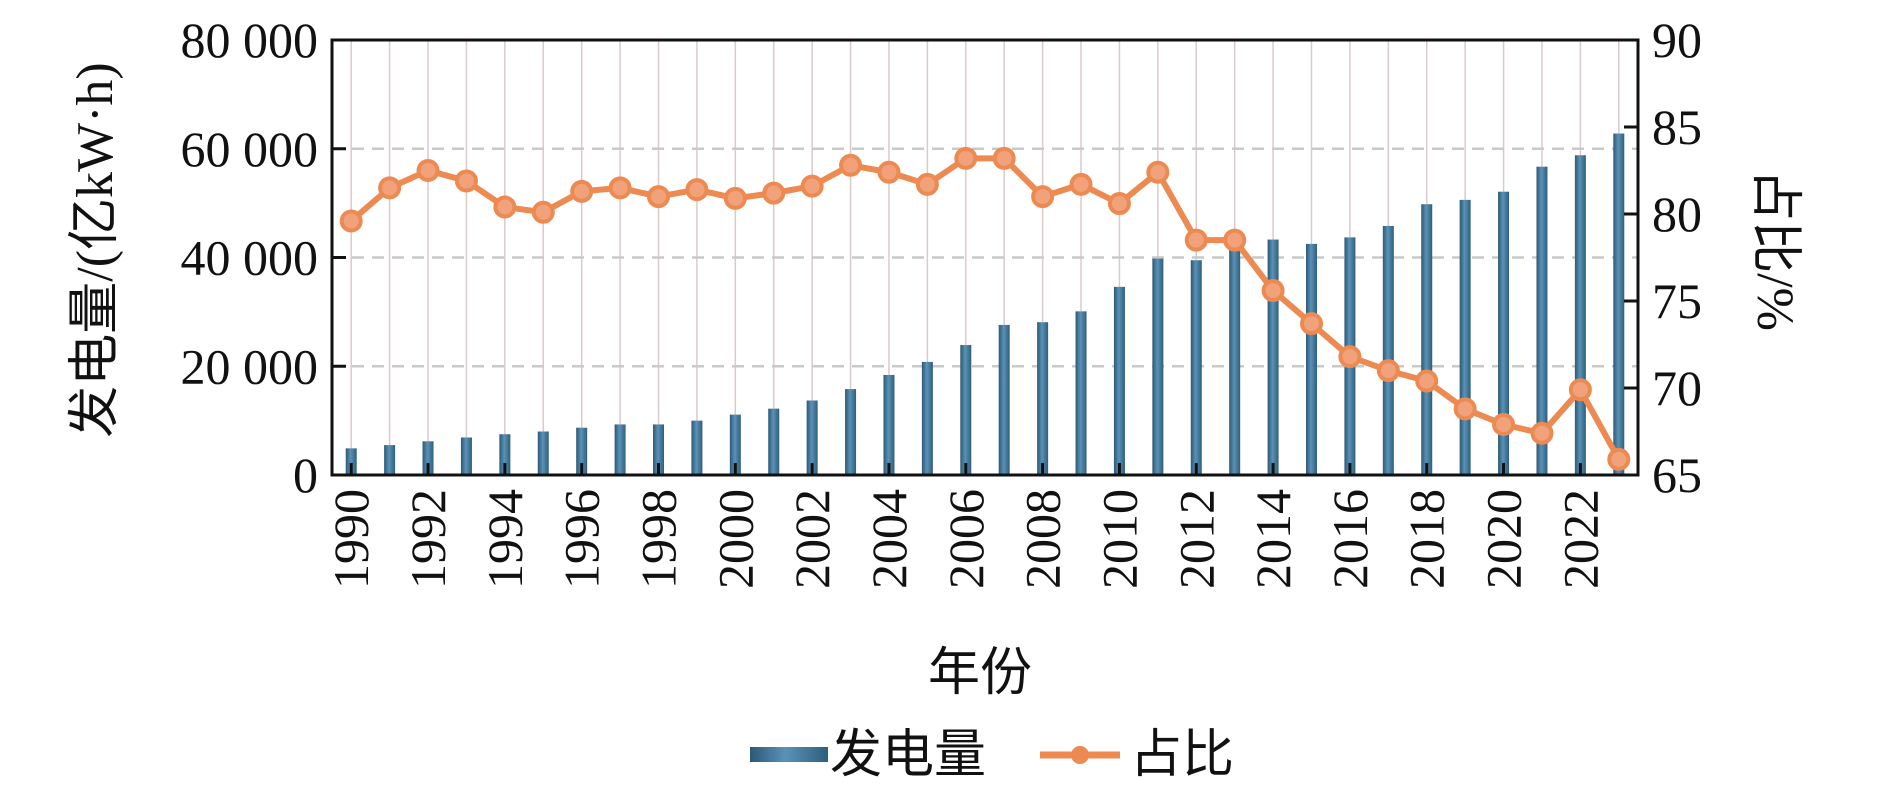  I want to click on y-left-tick-label: 40 000, so click(250, 258).